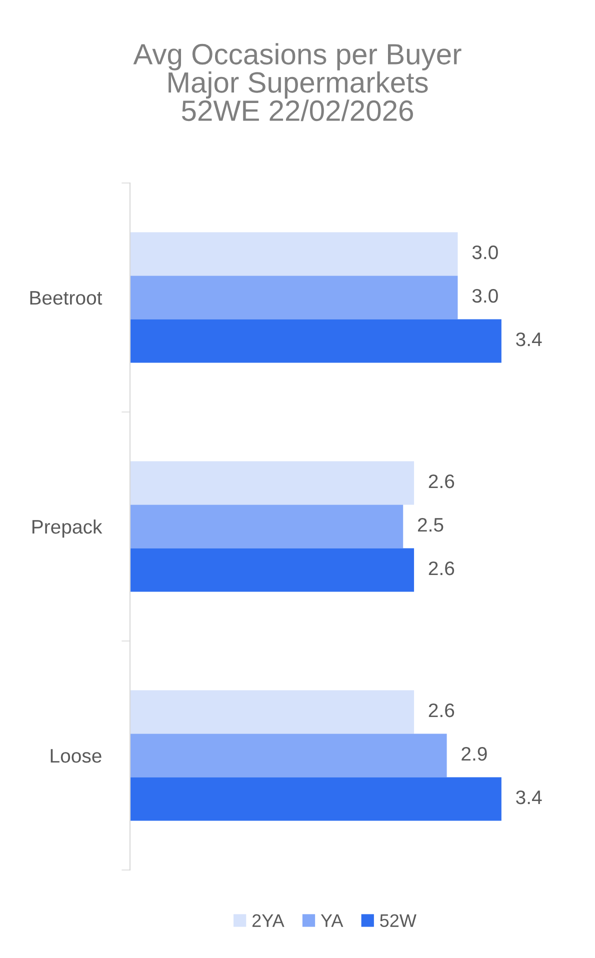  Describe the element at coordinates (268, 920) in the screenshot. I see `legend-label: 2YA` at that location.